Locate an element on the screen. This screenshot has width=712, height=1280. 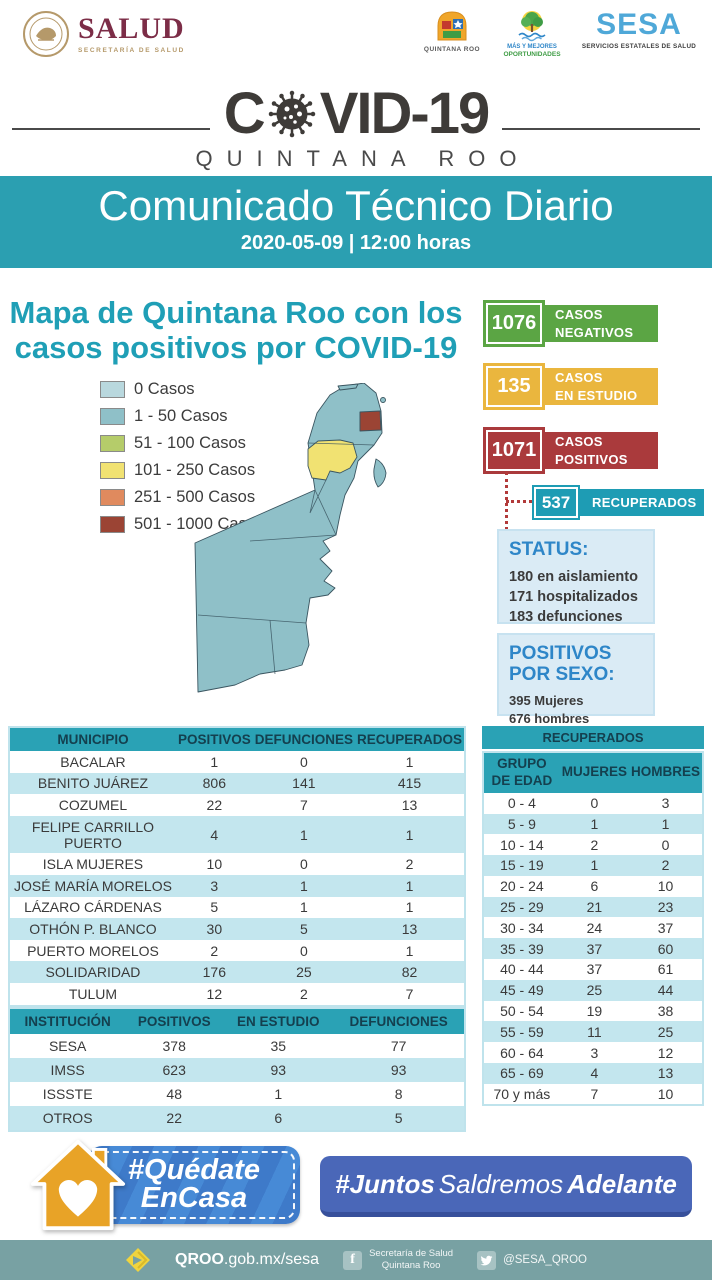
banner-datetime: 2020-05-09 | 12:00 horas is located at coordinates (356, 243).